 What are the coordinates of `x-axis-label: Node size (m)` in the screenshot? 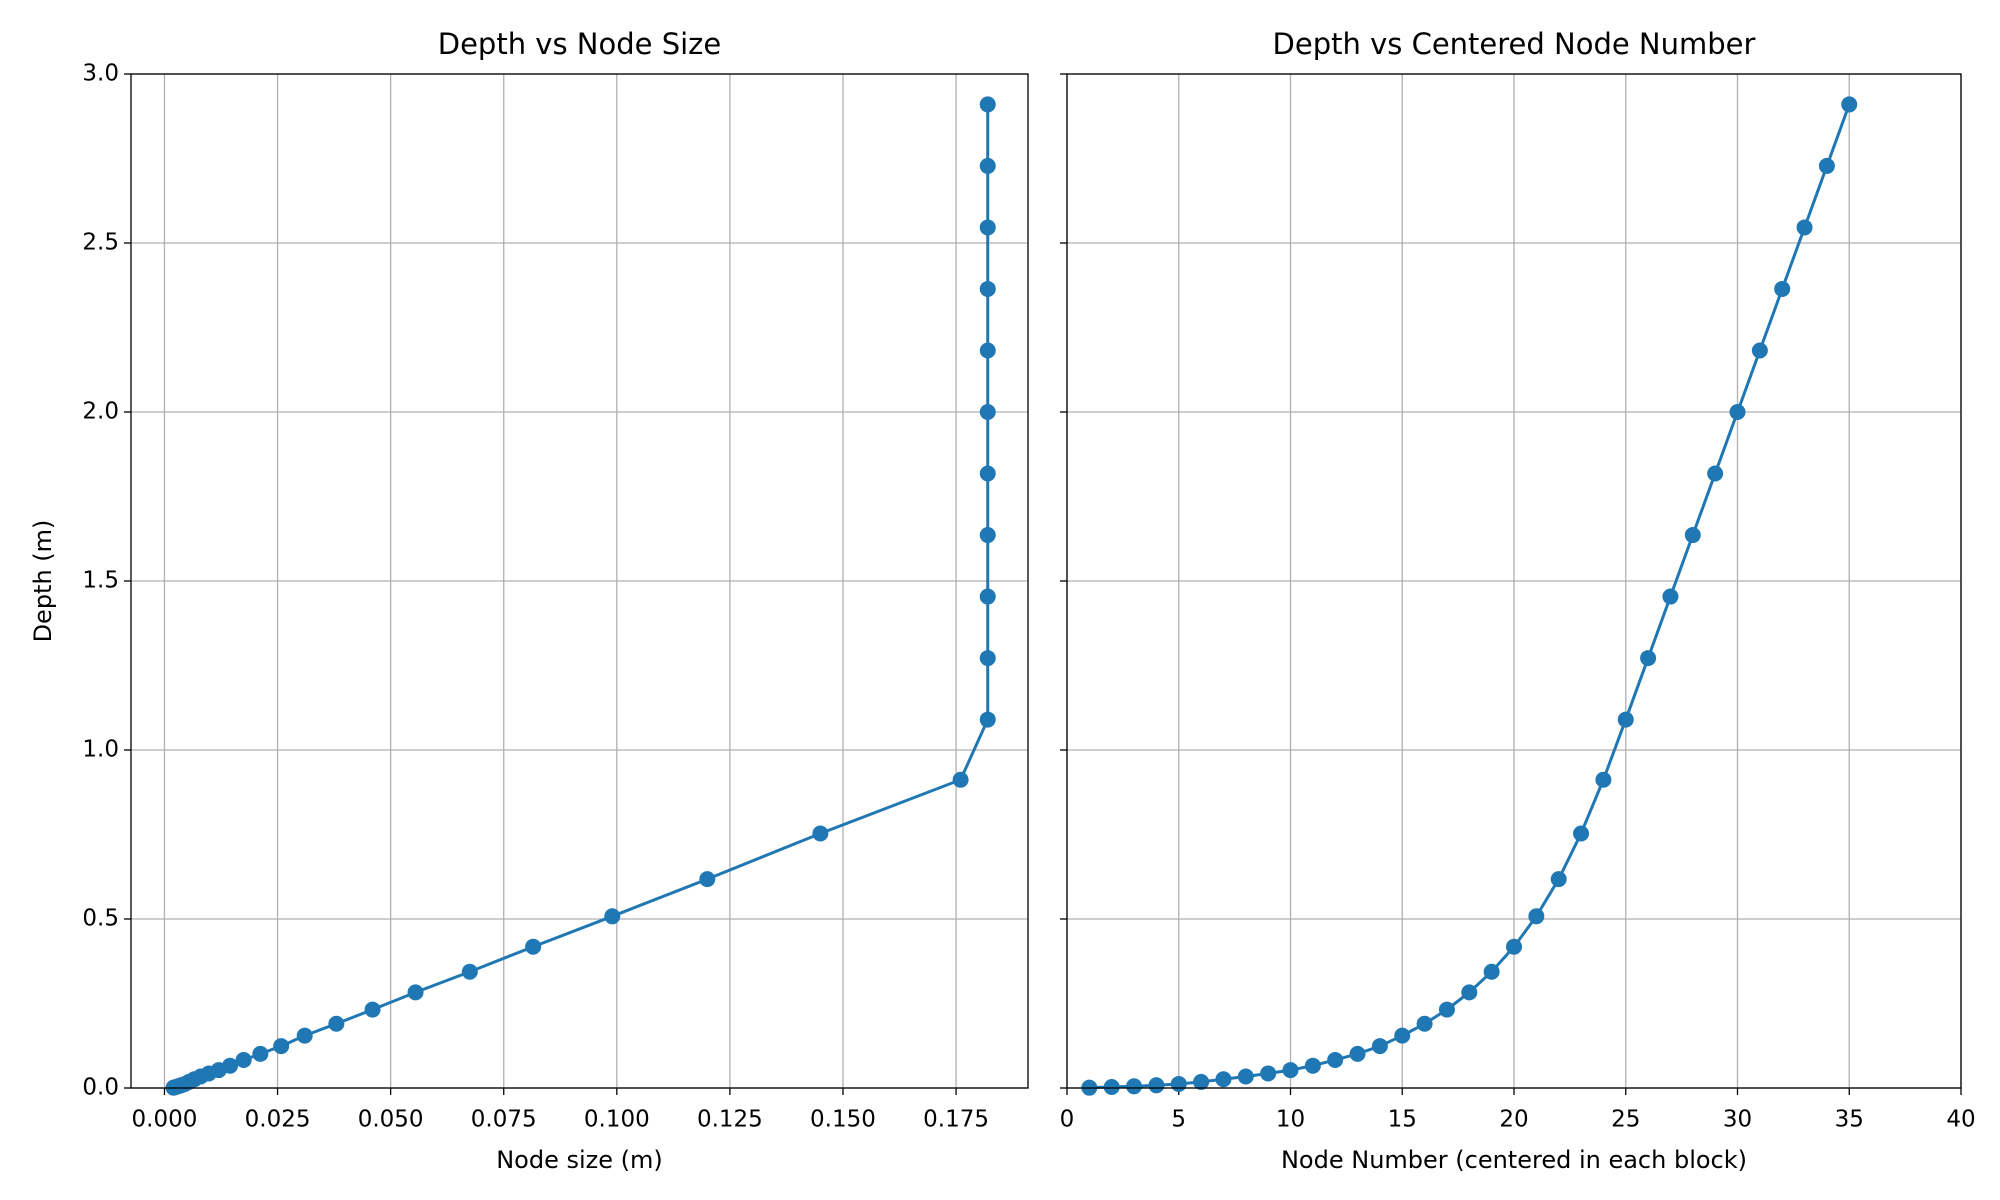 It's located at (579, 1160).